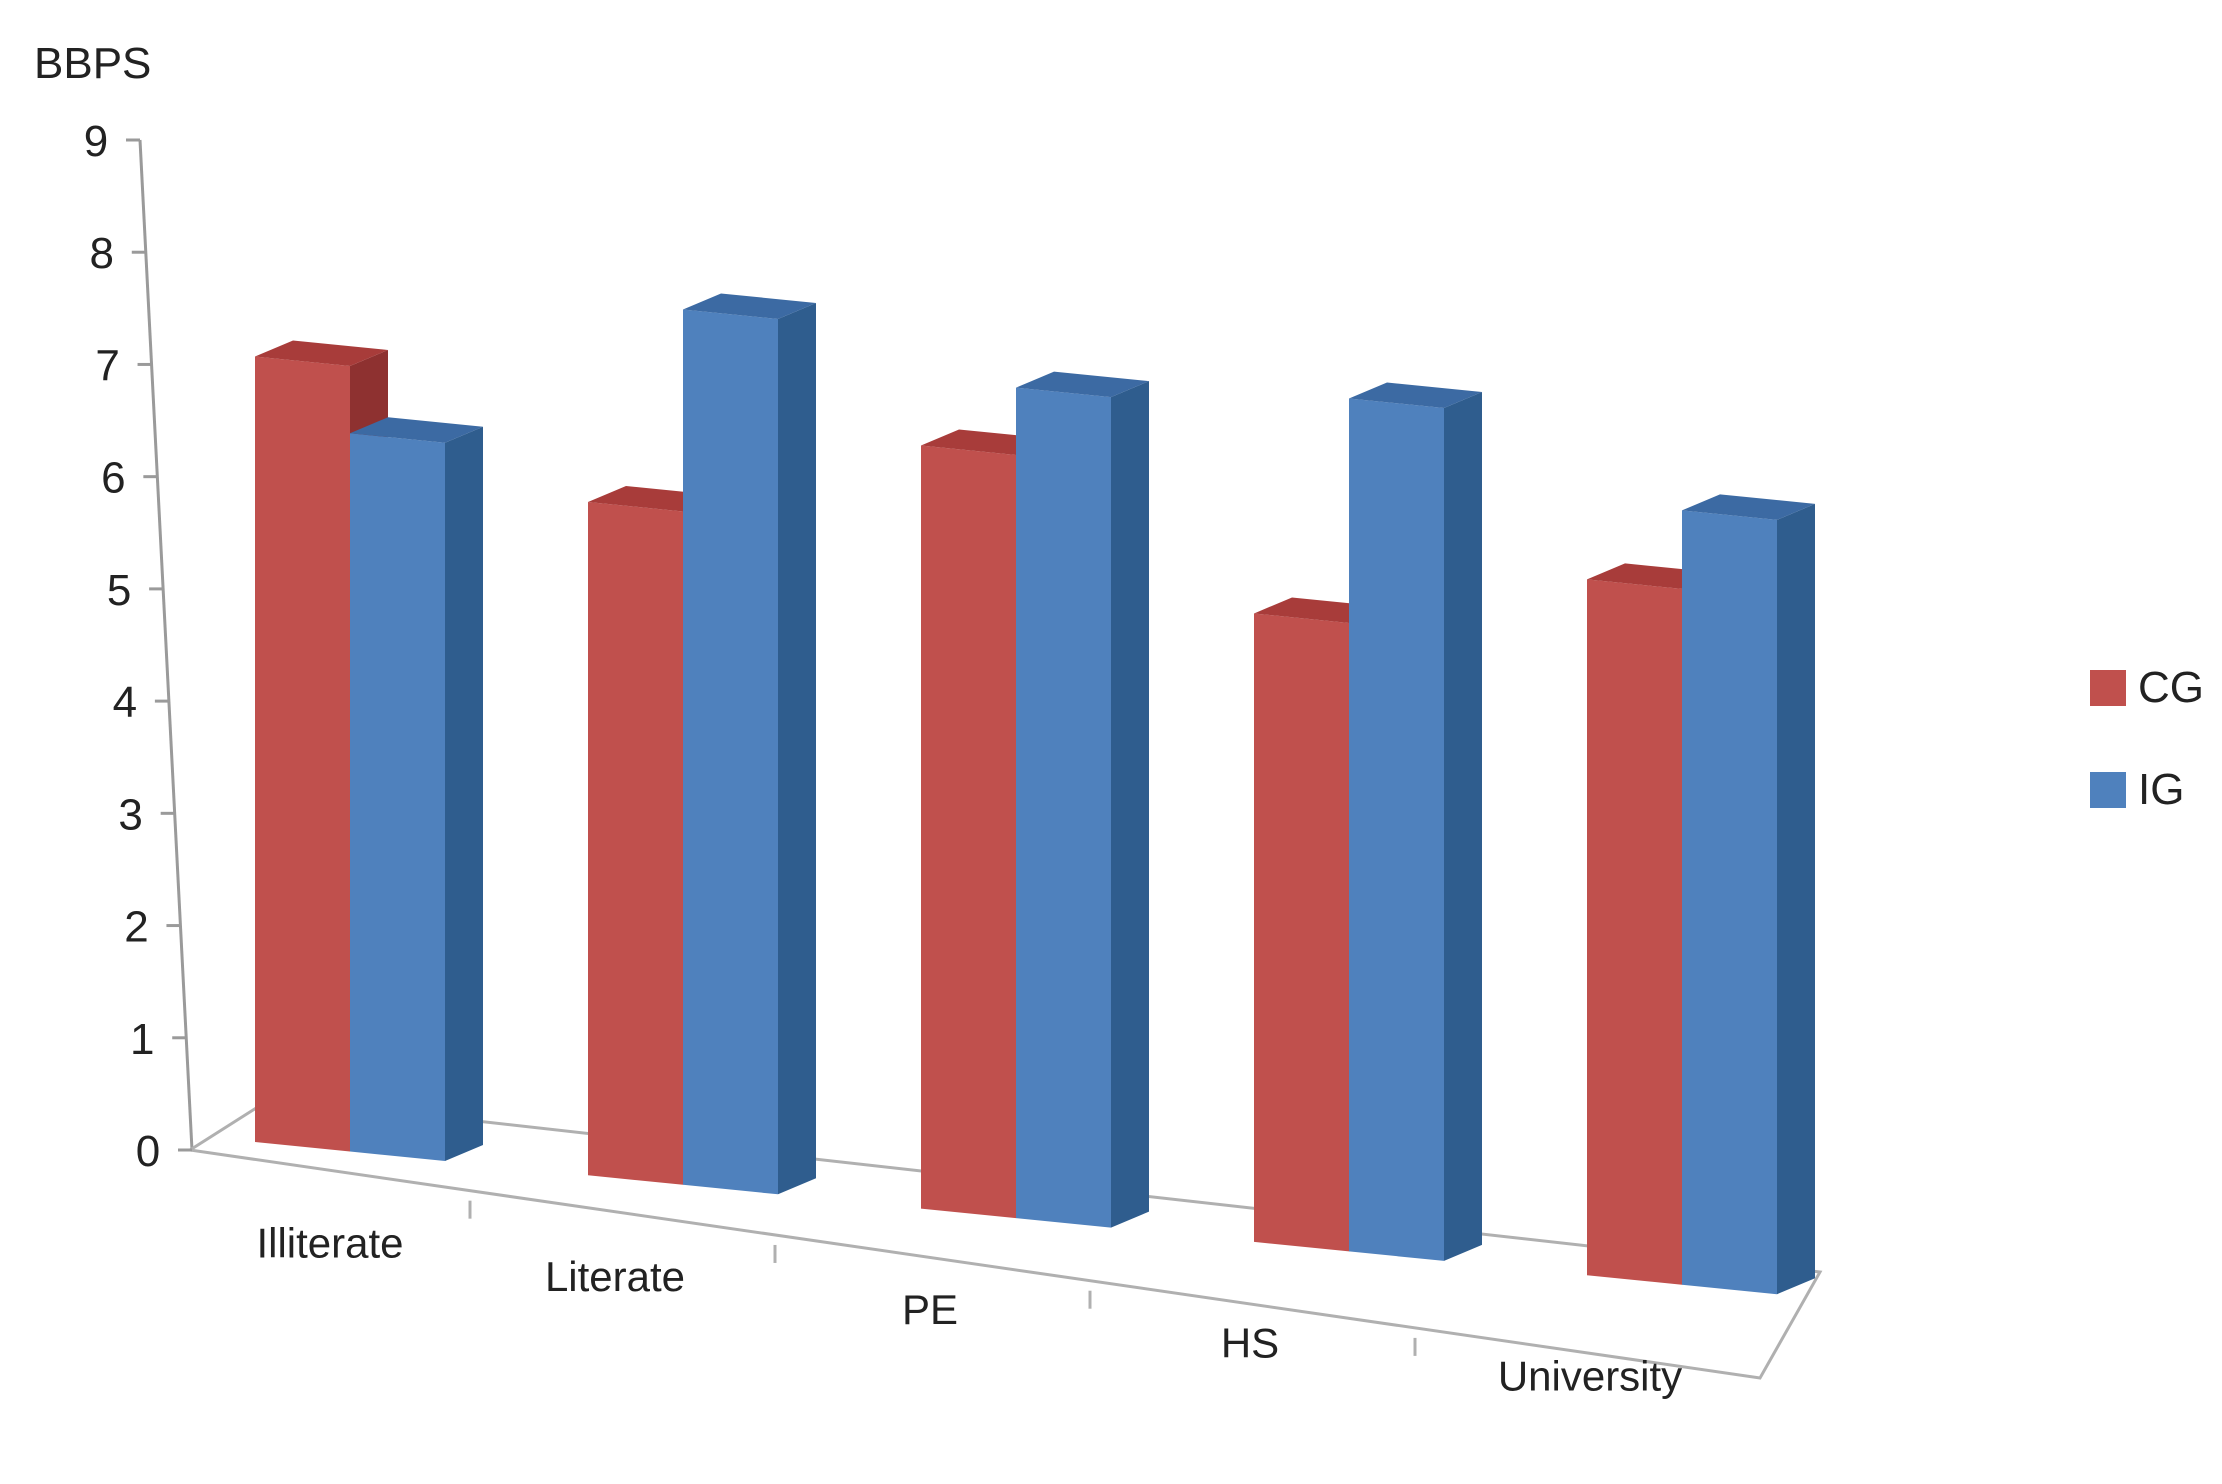 This screenshot has width=2222, height=1484. Describe the element at coordinates (102, 253) in the screenshot. I see `y-tick-label: 8` at that location.